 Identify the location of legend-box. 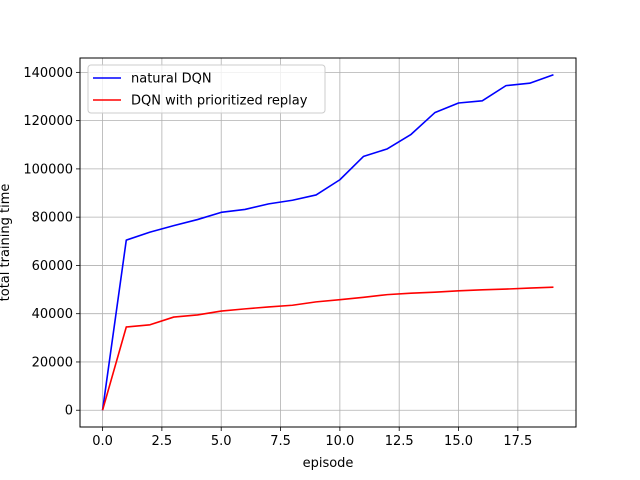
(206, 89).